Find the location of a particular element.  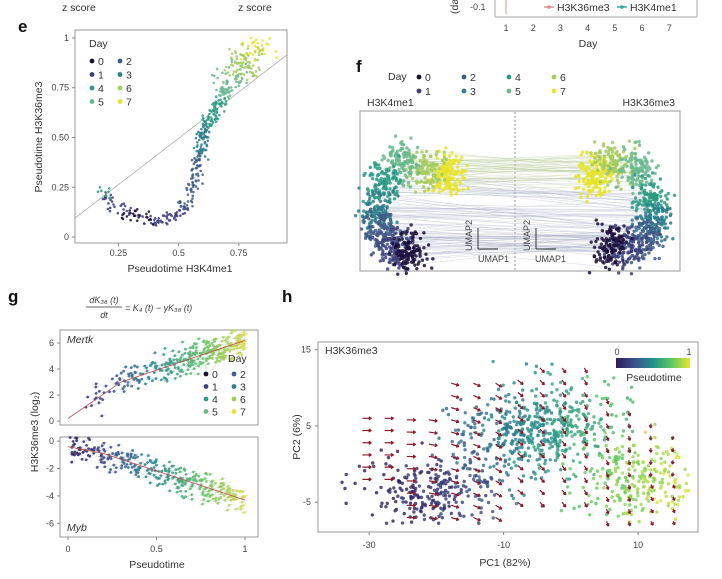

e-xlabel: Pseudotime H3K4me1 is located at coordinates (179, 269).